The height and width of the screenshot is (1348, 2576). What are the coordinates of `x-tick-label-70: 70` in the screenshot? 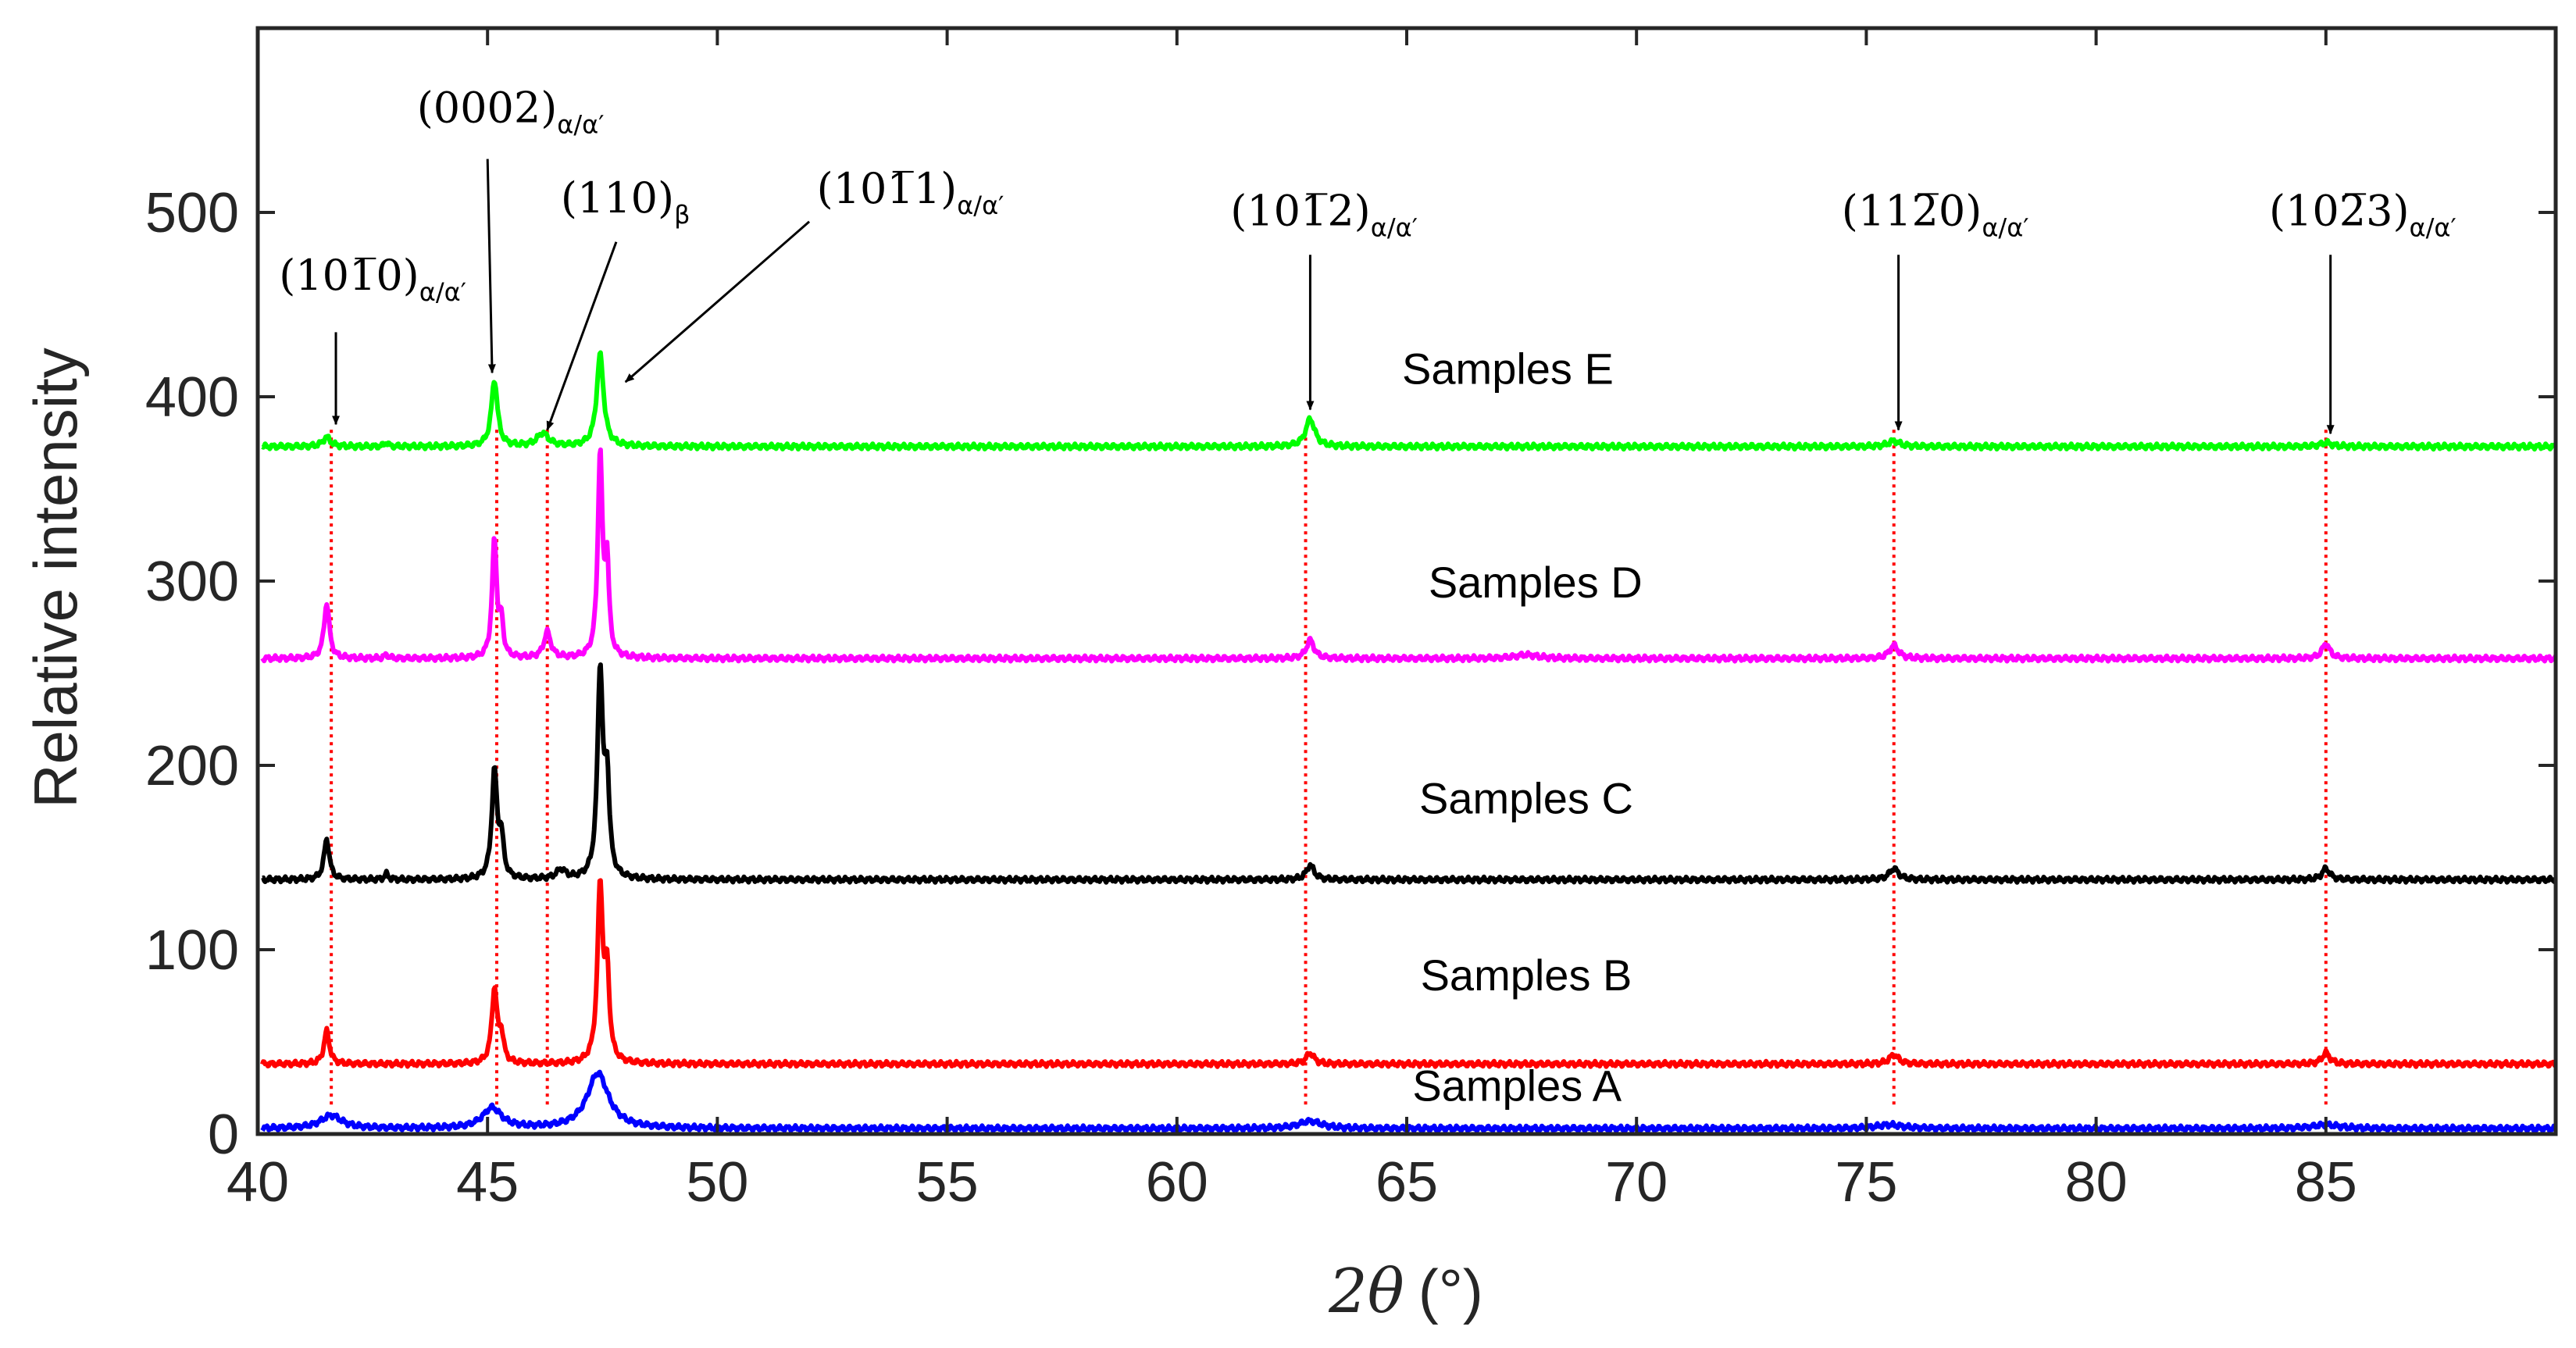 It's located at (1636, 1182).